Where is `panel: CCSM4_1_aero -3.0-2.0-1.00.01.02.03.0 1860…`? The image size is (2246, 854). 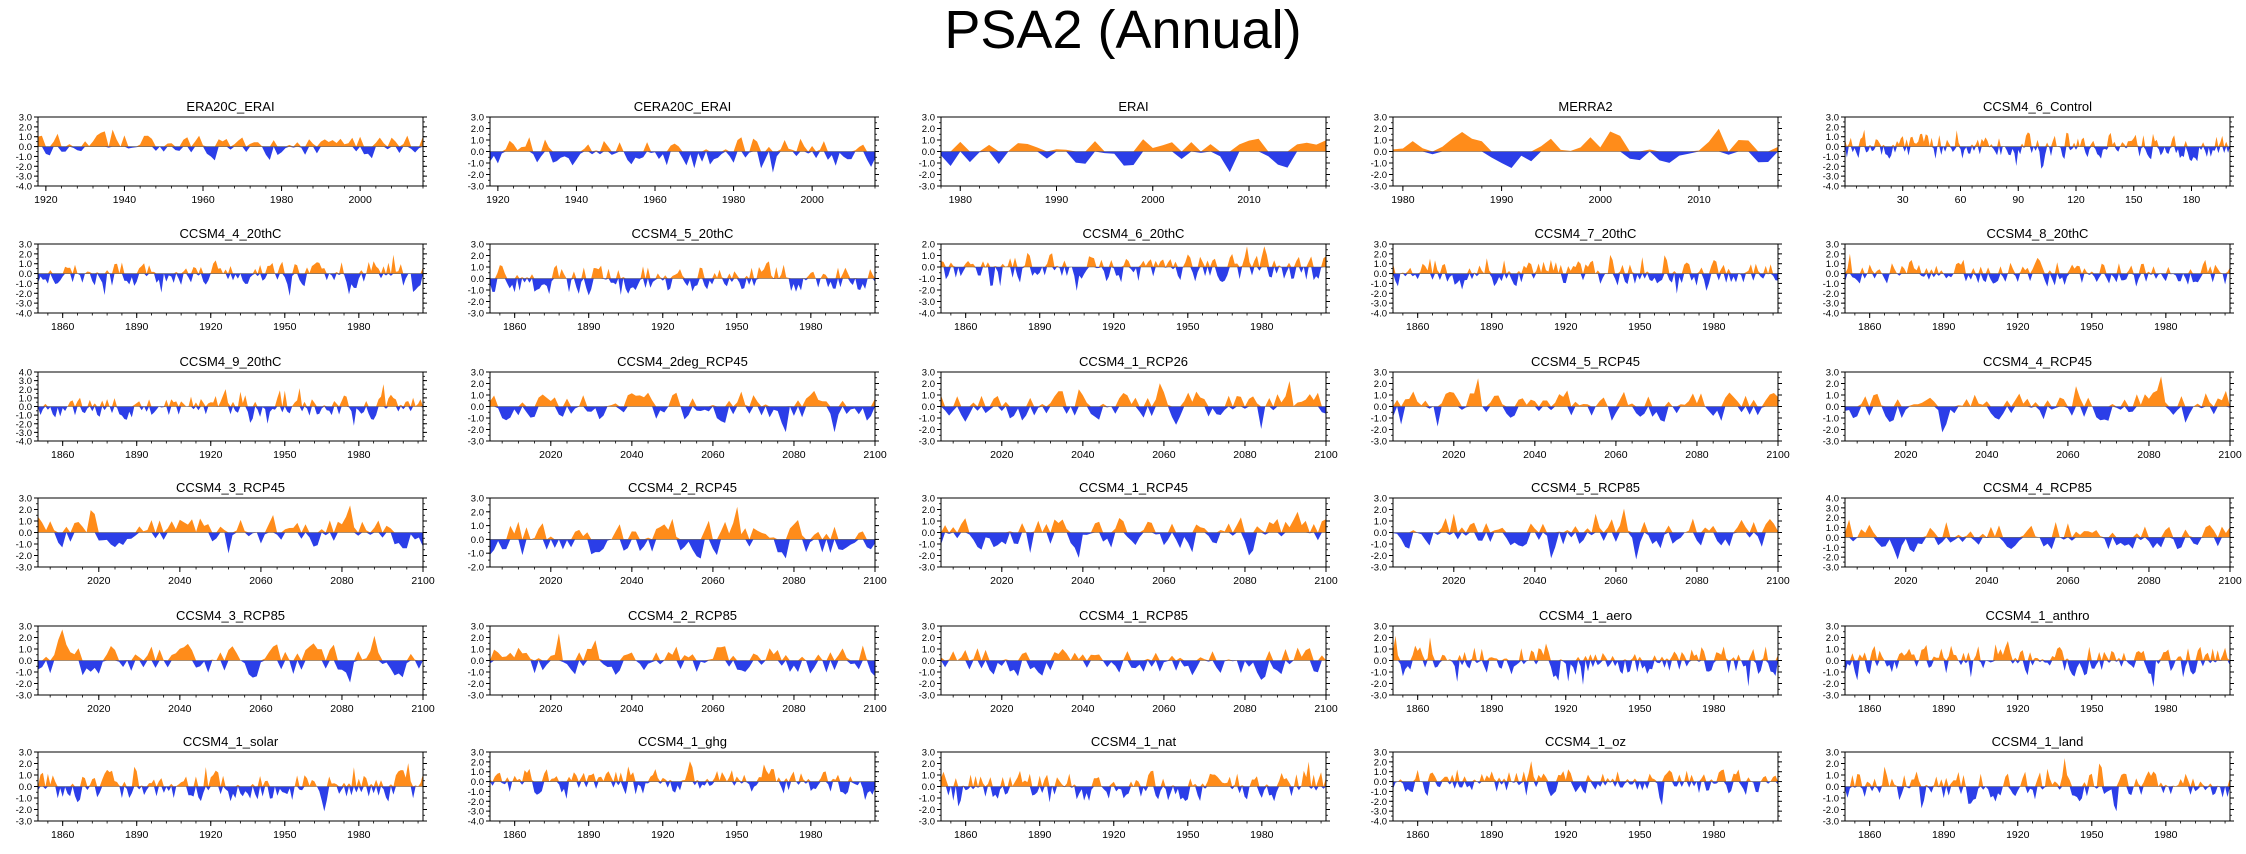
panel: CCSM4_1_aero -3.0-2.0-1.00.01.02.03.0 1860… is located at coordinates (1576, 661).